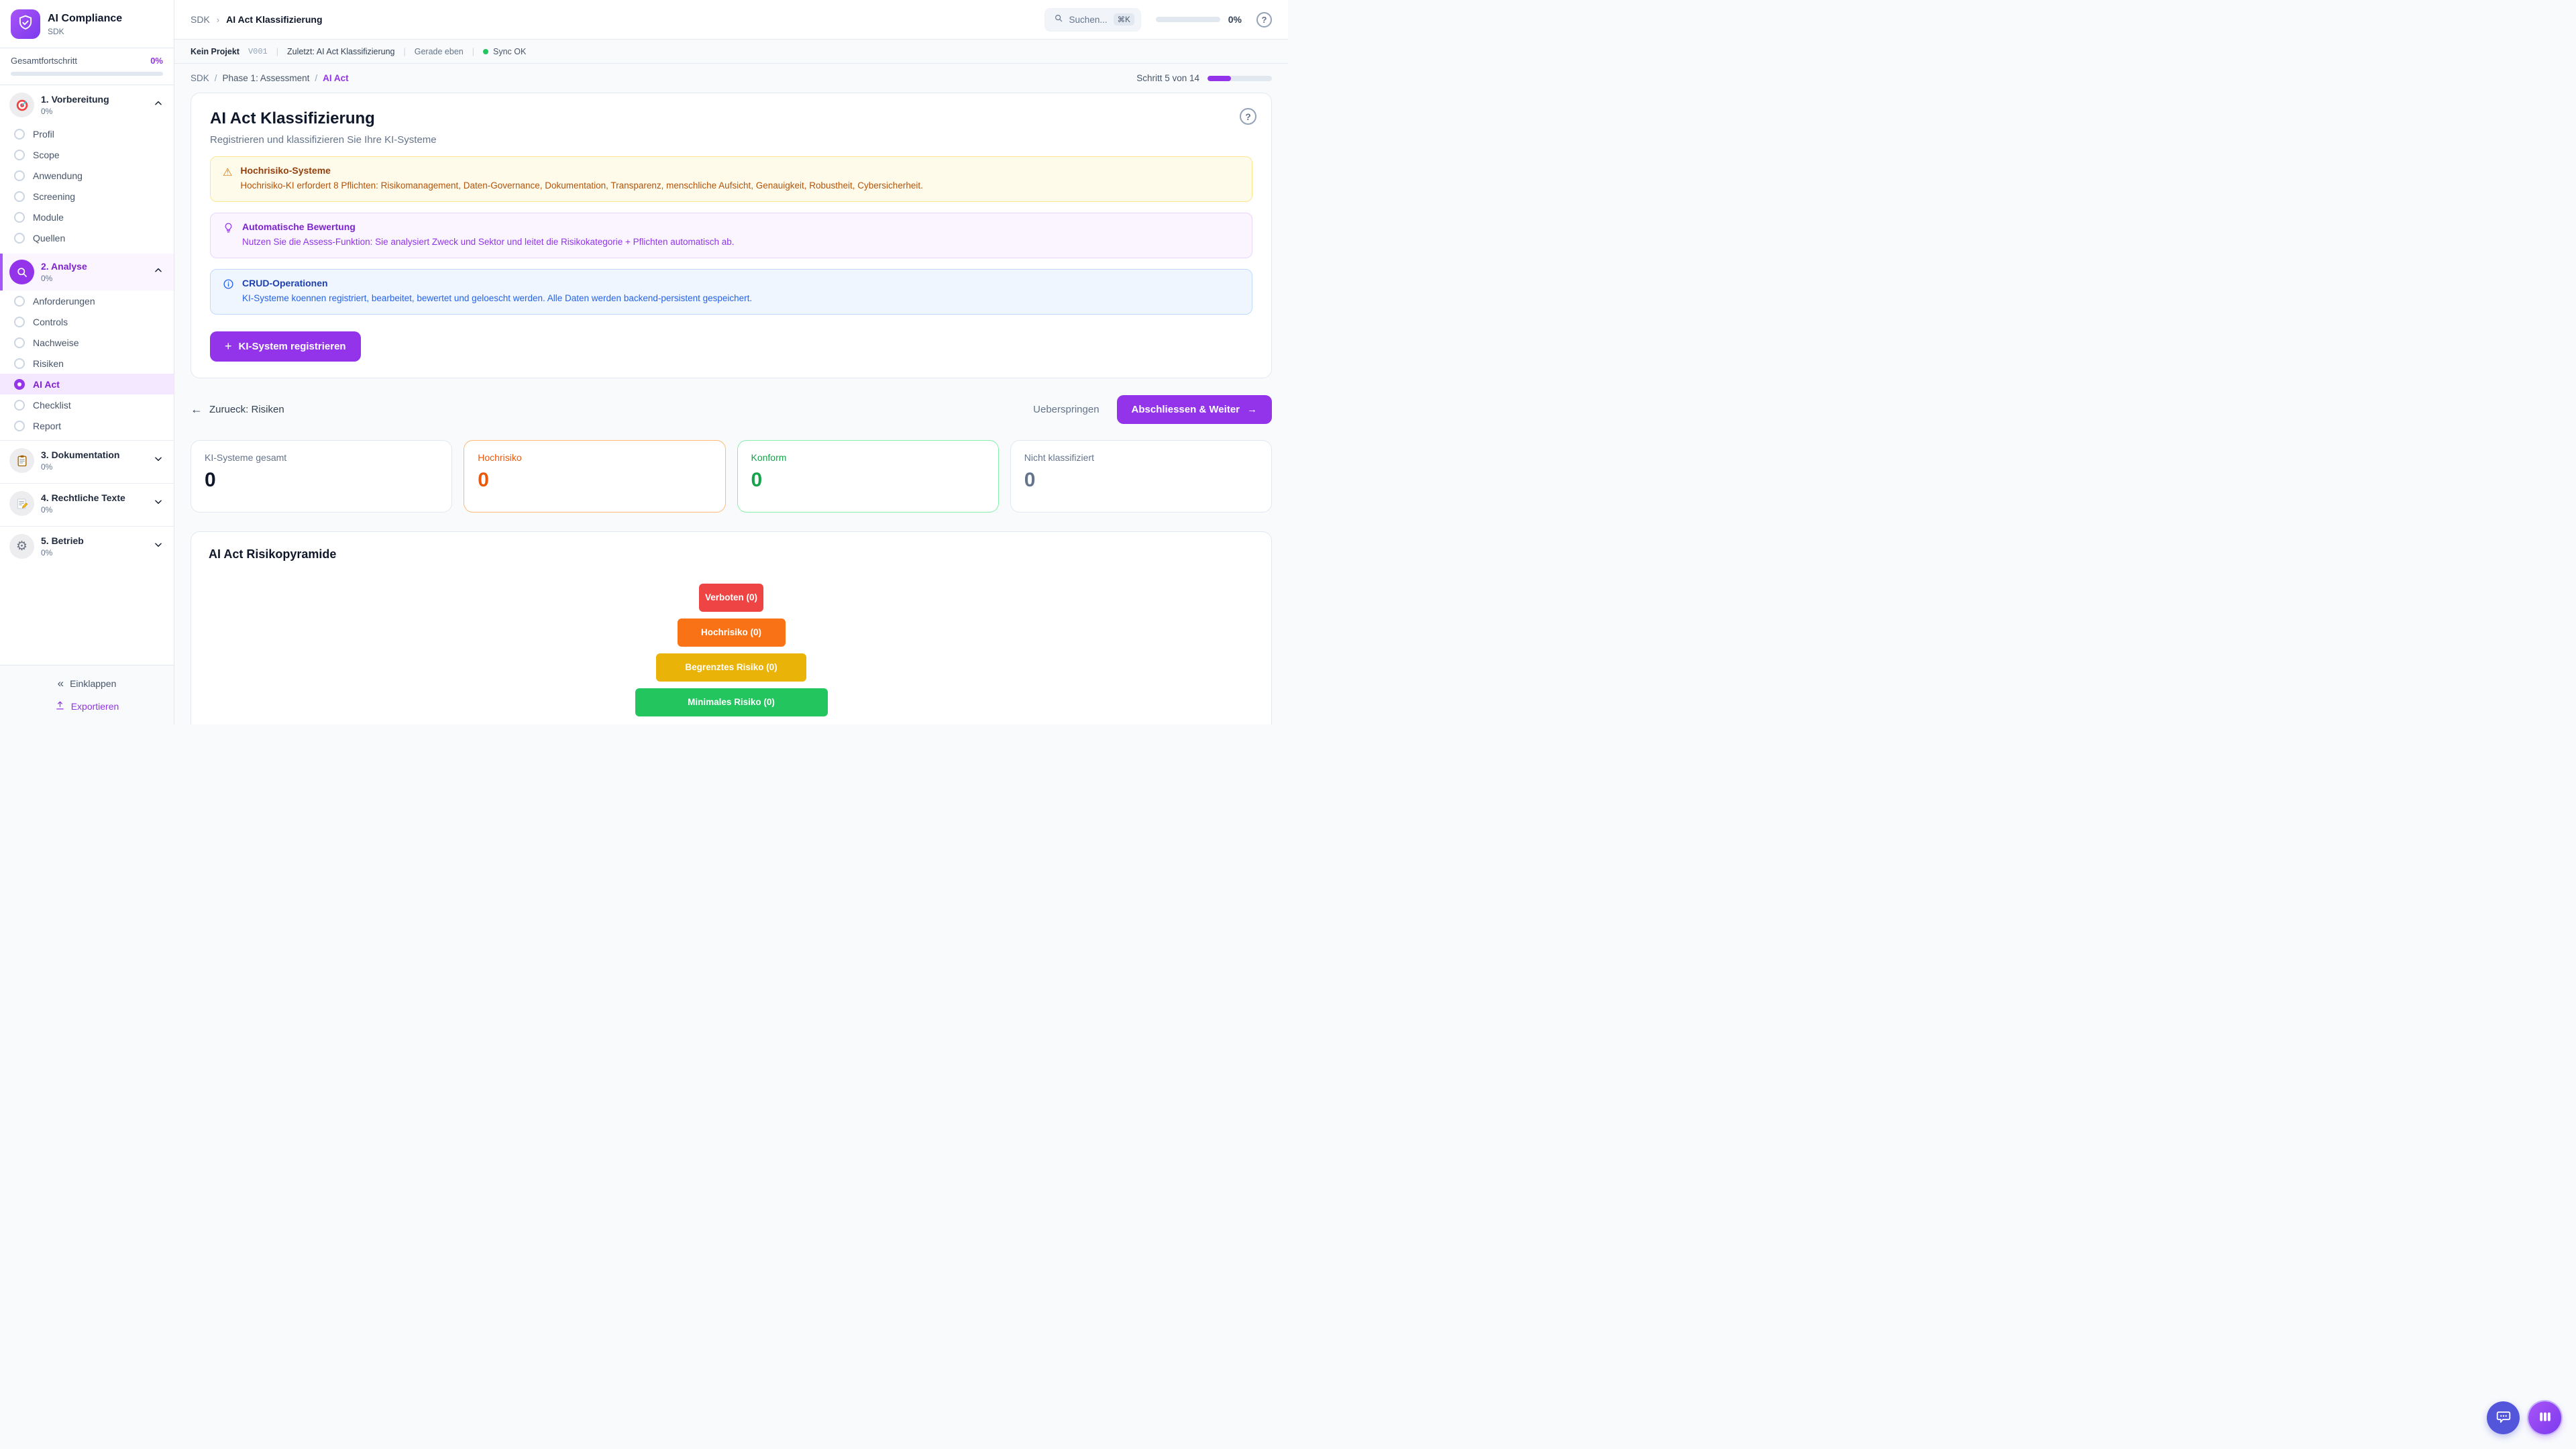  Describe the element at coordinates (46, 384) in the screenshot. I see `sidebar-item-label: AI Act` at that location.